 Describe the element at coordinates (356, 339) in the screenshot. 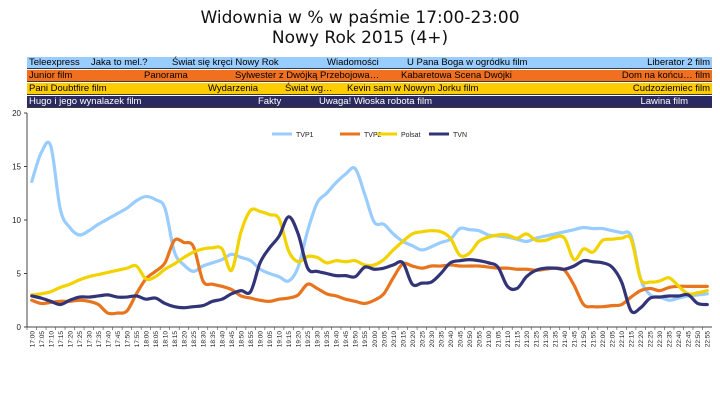

I see `x-tick-label: 19:50` at that location.